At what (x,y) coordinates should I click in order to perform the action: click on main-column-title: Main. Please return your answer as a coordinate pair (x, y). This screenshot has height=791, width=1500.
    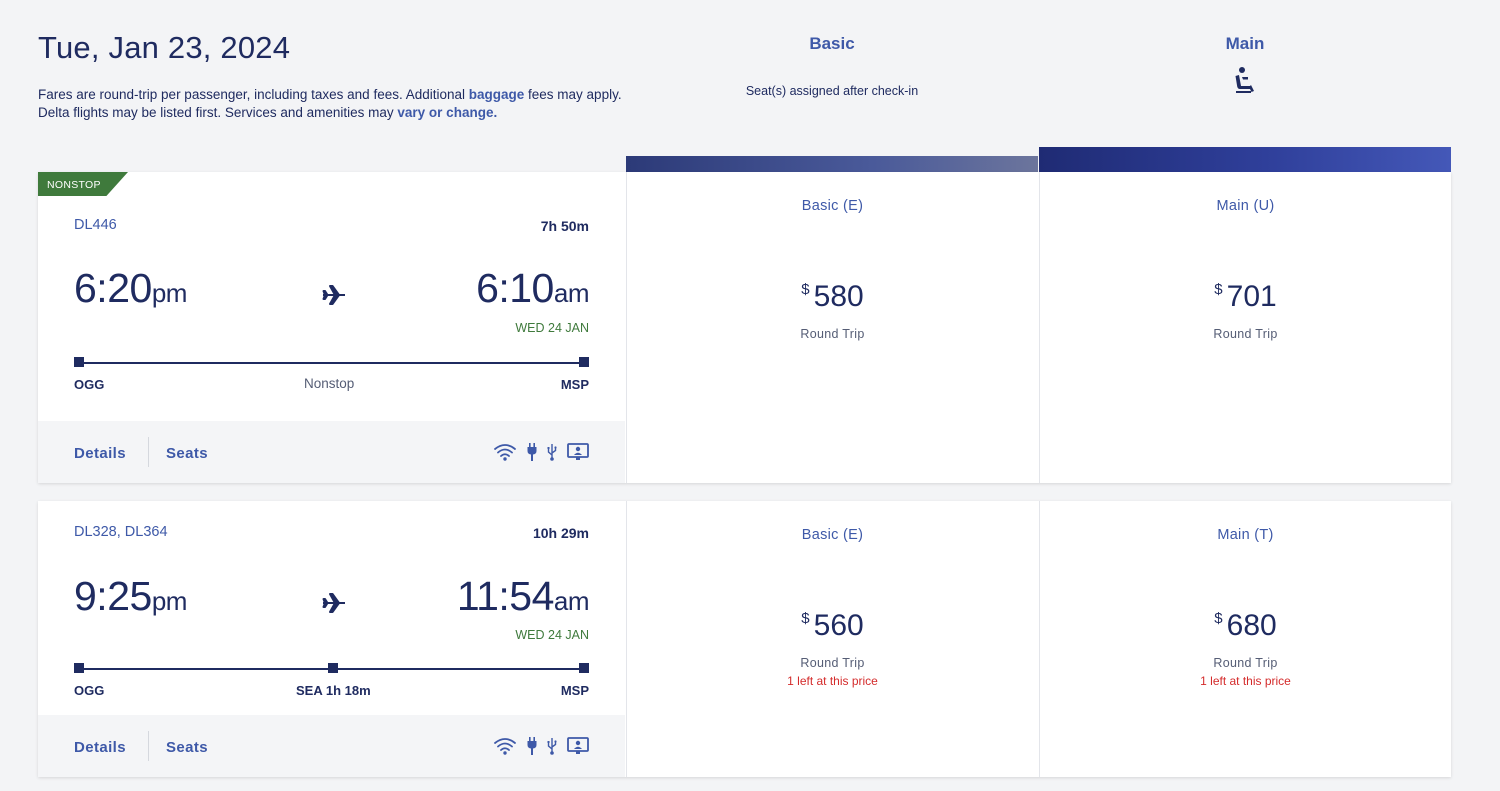
    Looking at the image, I should click on (1245, 43).